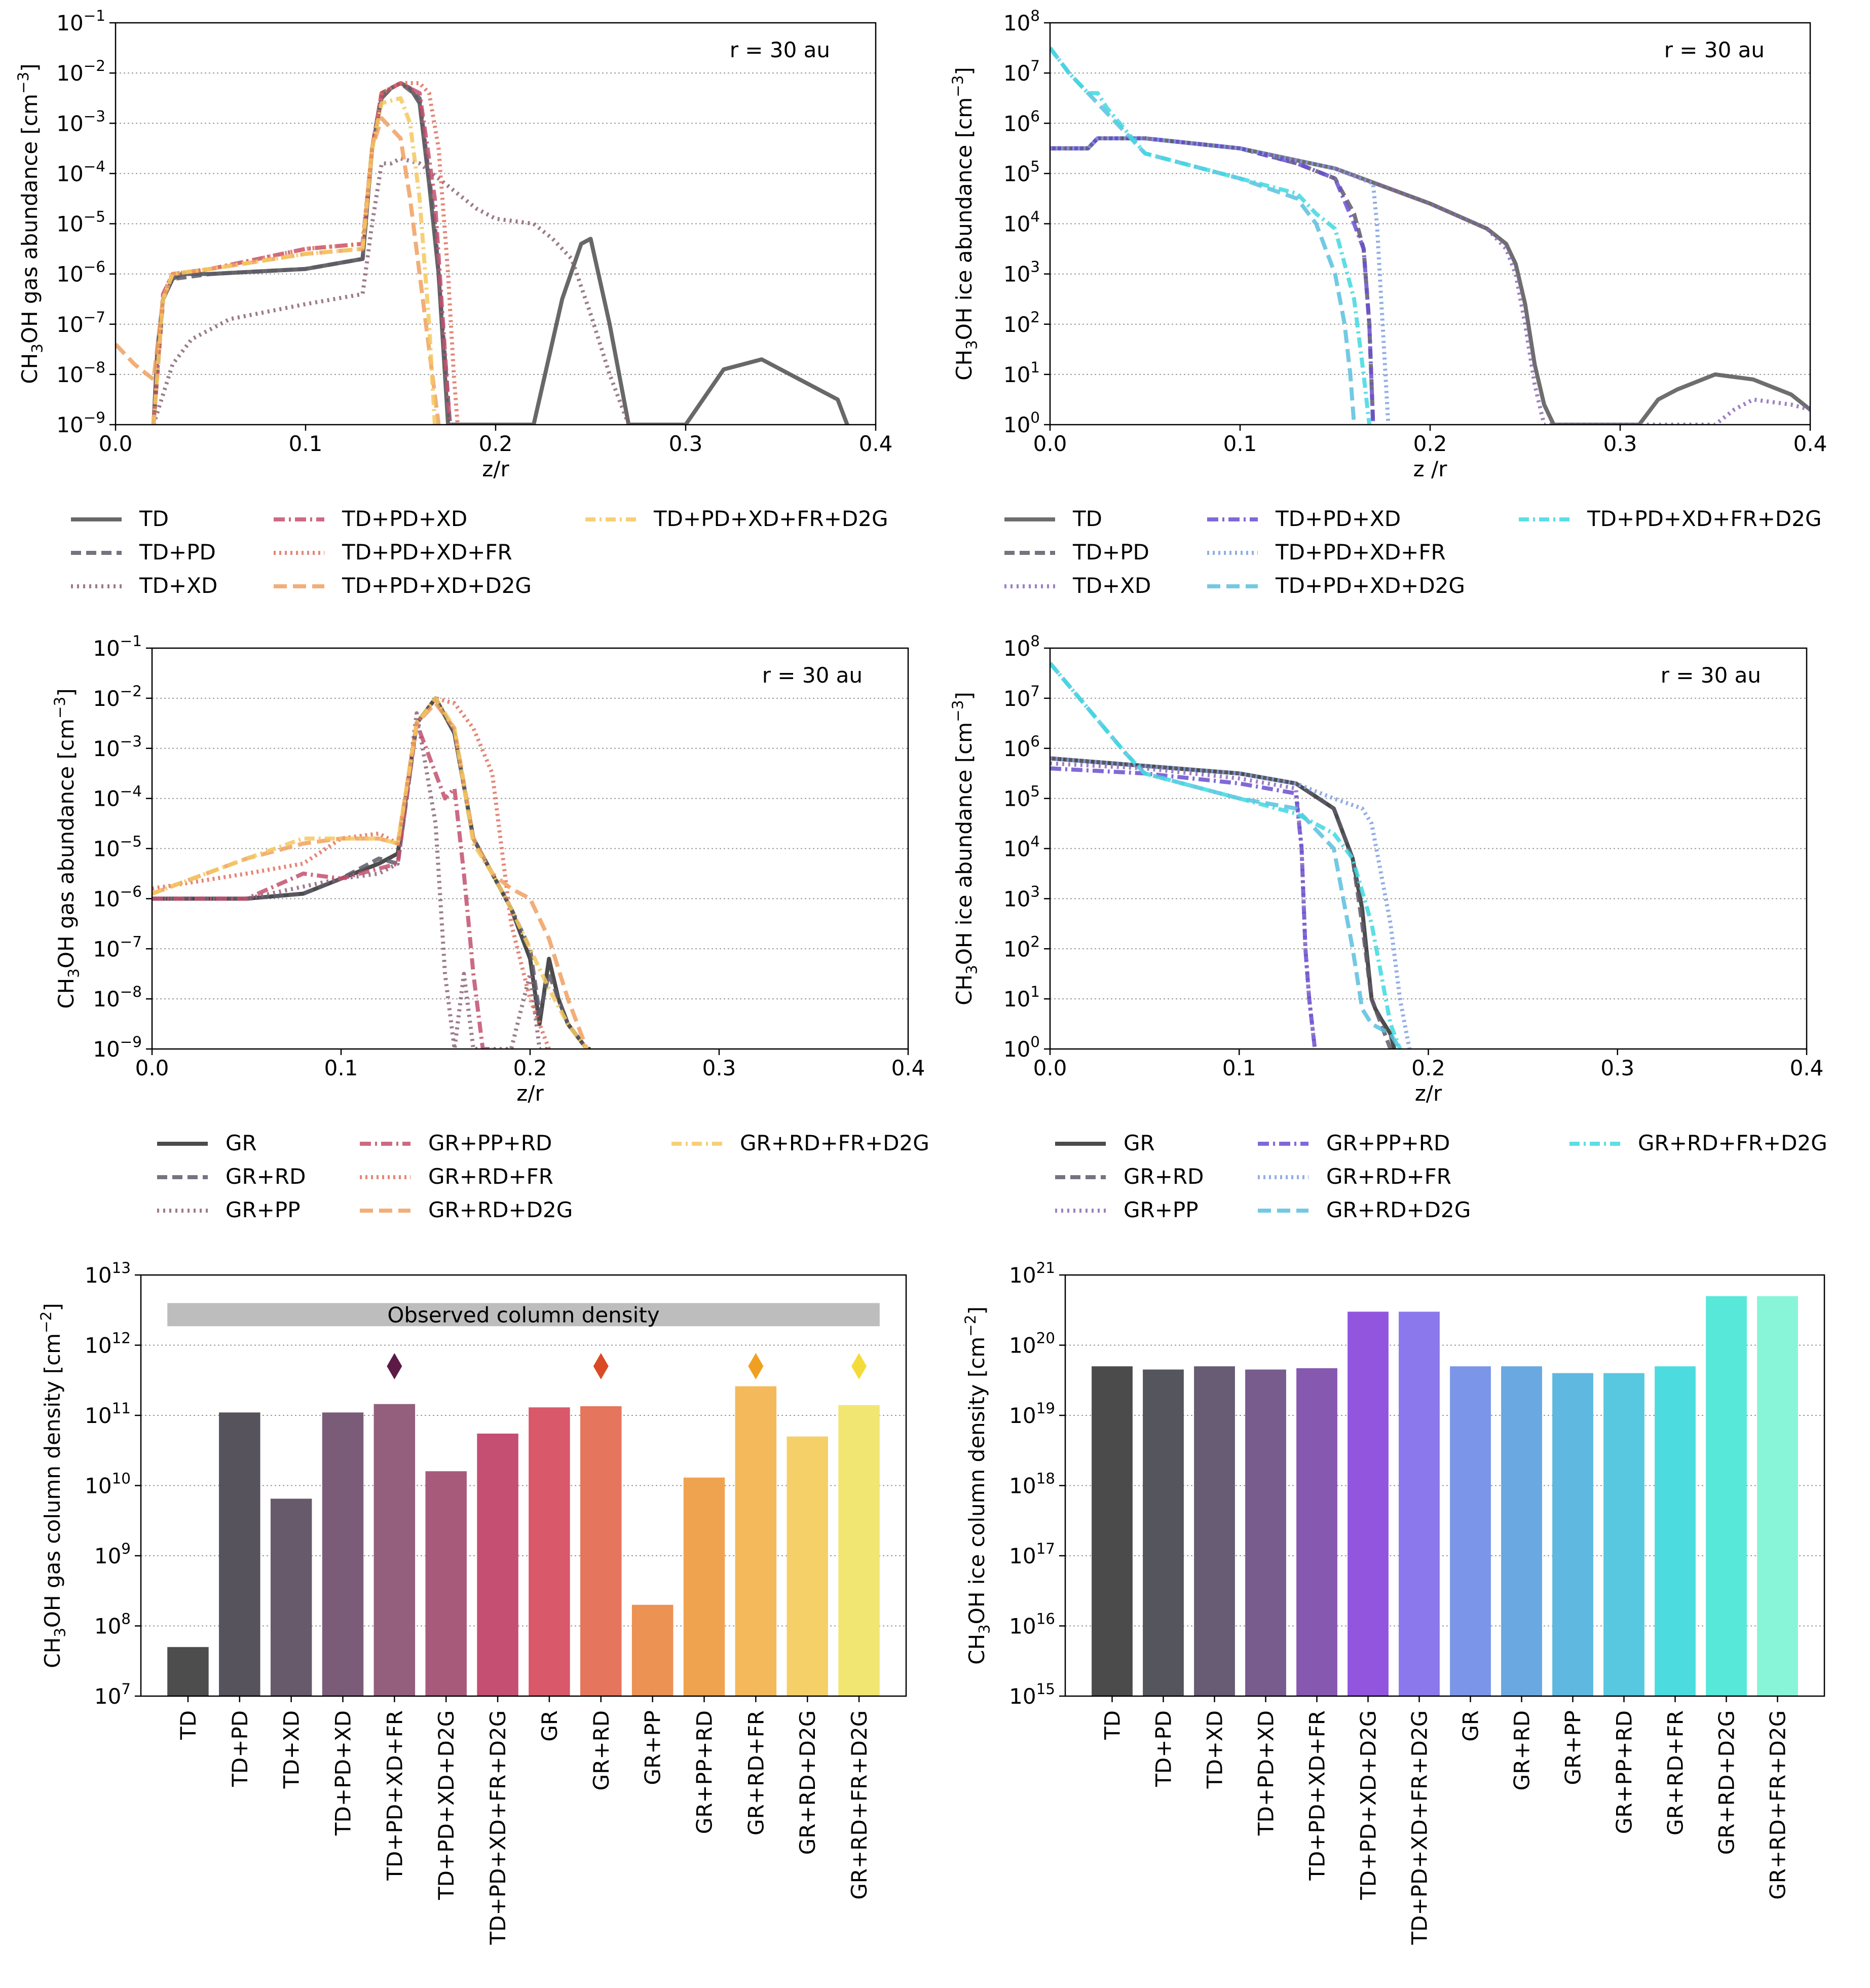  What do you see at coordinates (1430, 469) in the screenshot?
I see `x-axis-label: z /r` at bounding box center [1430, 469].